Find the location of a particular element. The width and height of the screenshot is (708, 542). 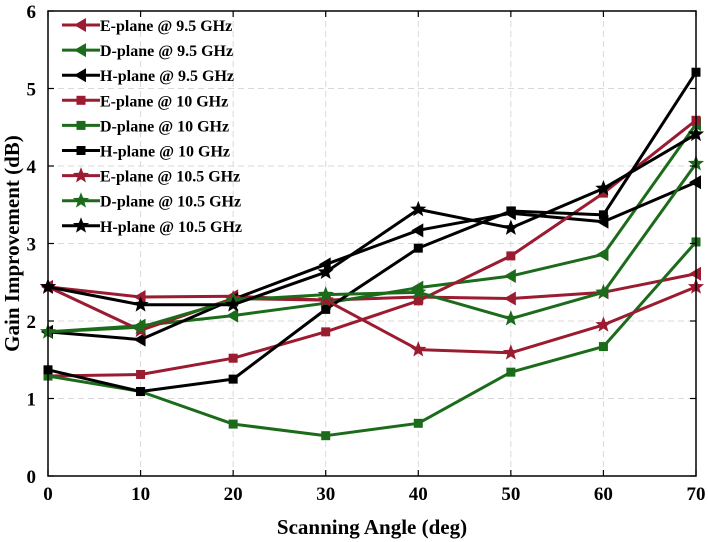

legend-item: E-plane @ 10 GHz is located at coordinates (145, 101).